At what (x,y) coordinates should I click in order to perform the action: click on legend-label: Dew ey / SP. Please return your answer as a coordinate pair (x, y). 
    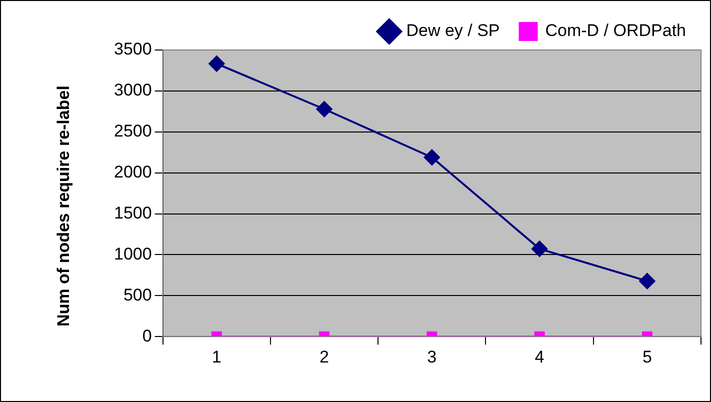
    Looking at the image, I should click on (453, 30).